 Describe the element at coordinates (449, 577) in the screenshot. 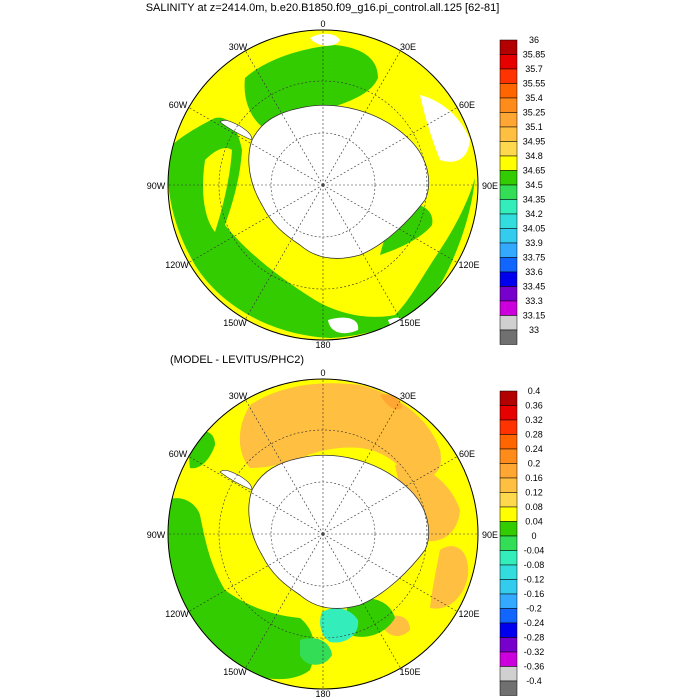

I see `orange-region-far-east` at that location.